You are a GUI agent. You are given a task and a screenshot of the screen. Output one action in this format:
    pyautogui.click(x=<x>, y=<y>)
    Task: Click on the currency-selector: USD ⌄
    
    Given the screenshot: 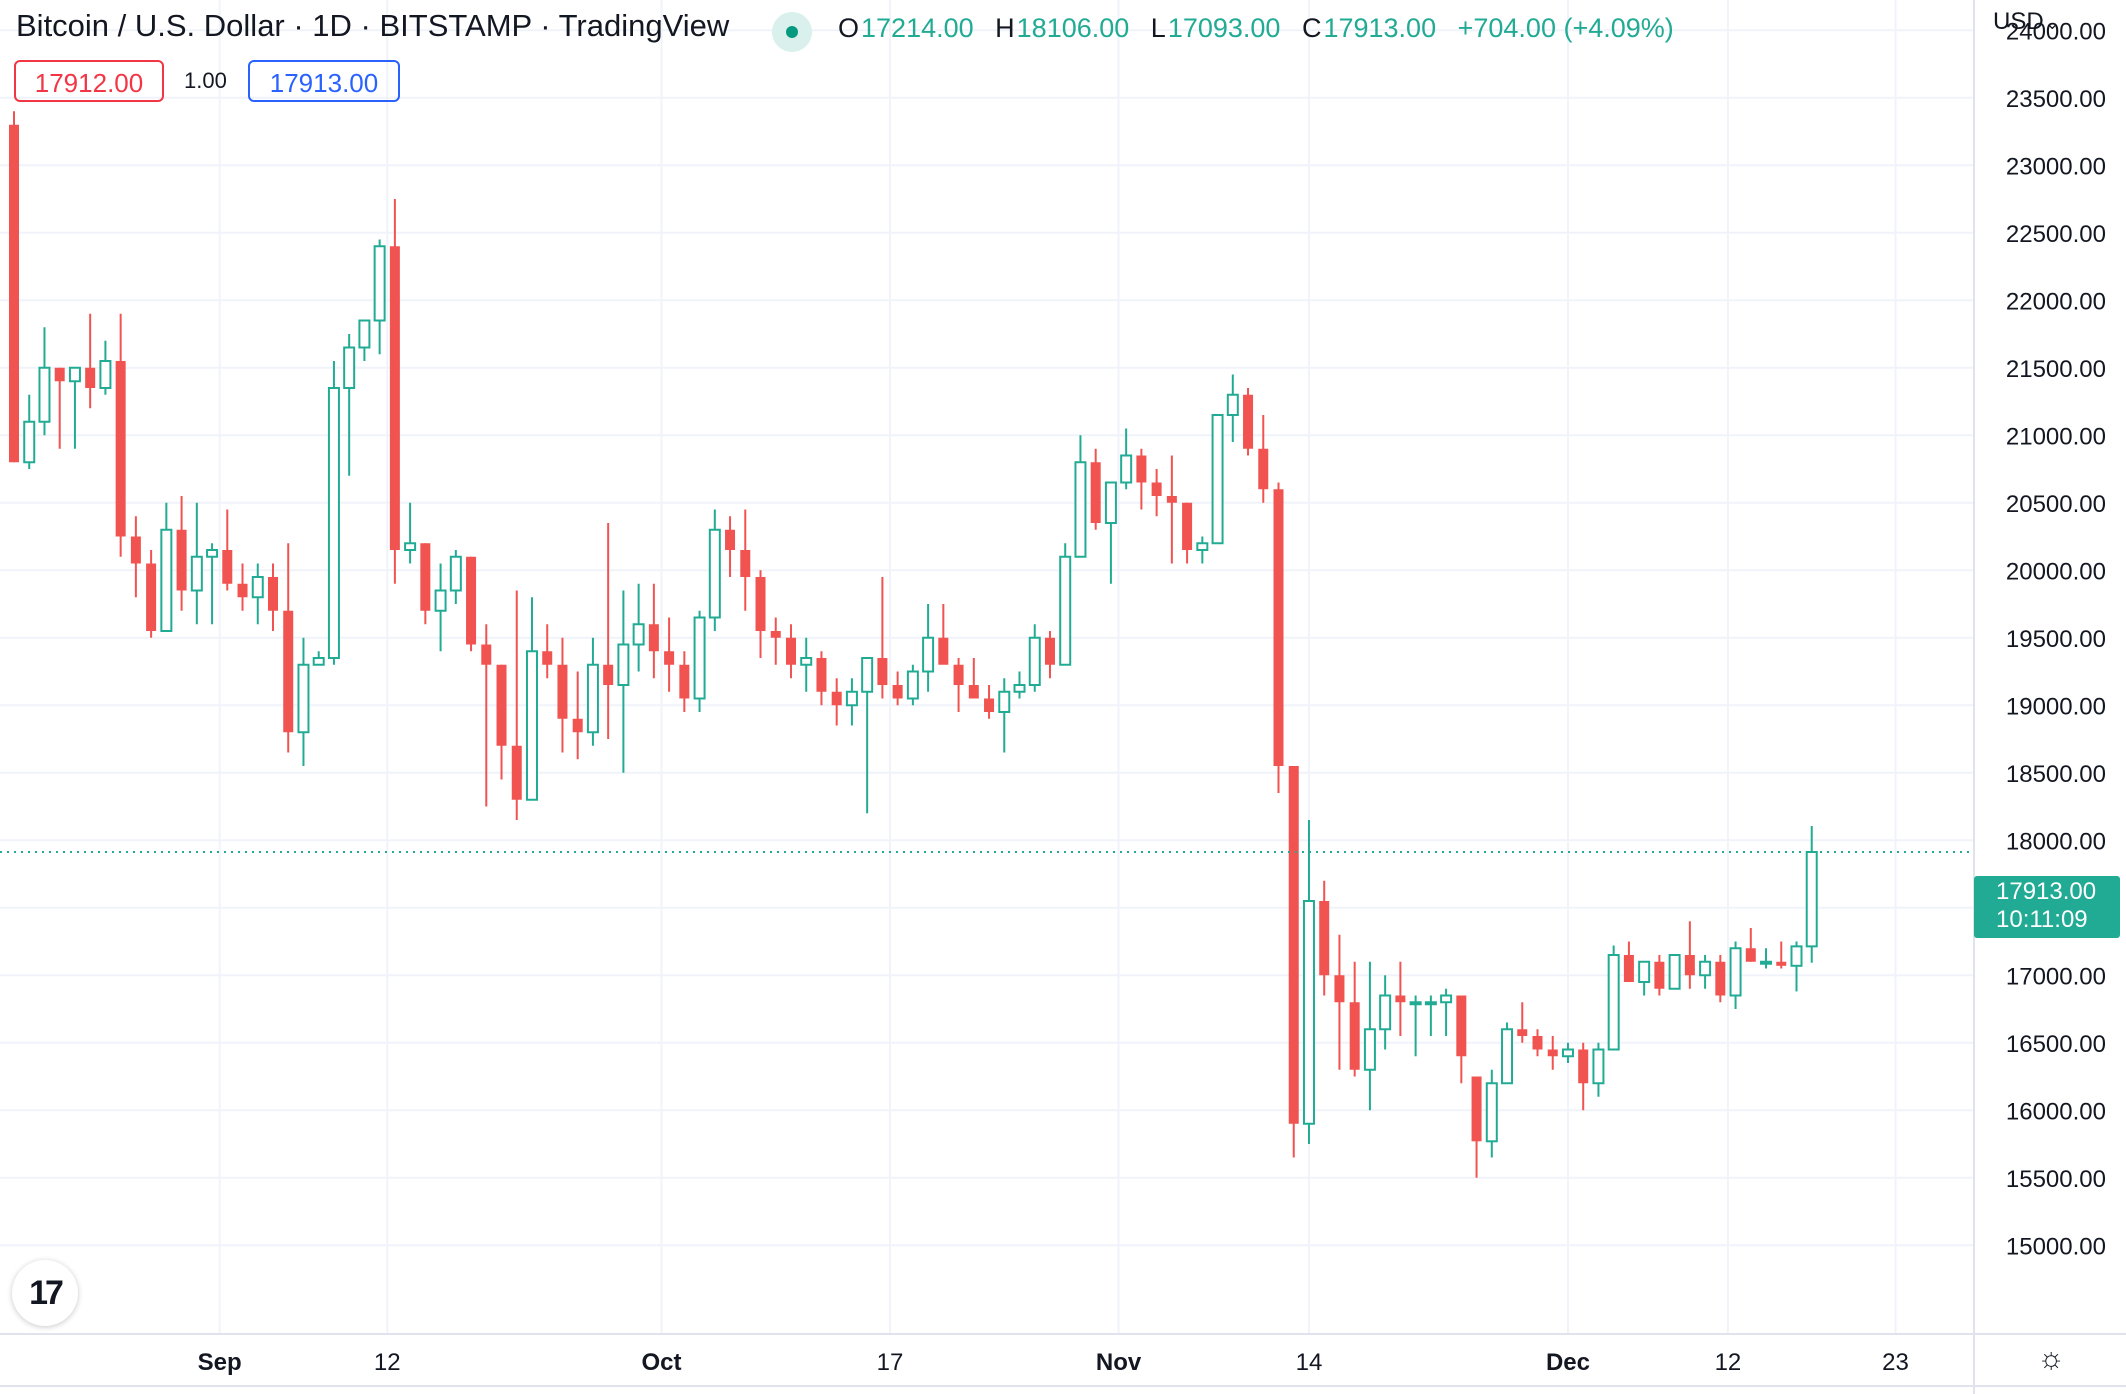 What is the action you would take?
    pyautogui.click(x=2026, y=22)
    